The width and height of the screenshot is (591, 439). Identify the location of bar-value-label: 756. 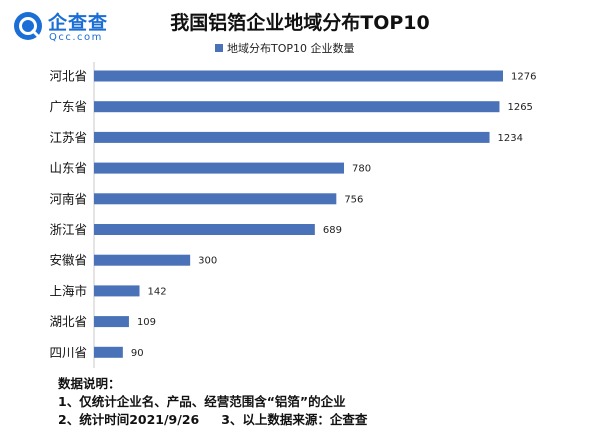
(353, 199).